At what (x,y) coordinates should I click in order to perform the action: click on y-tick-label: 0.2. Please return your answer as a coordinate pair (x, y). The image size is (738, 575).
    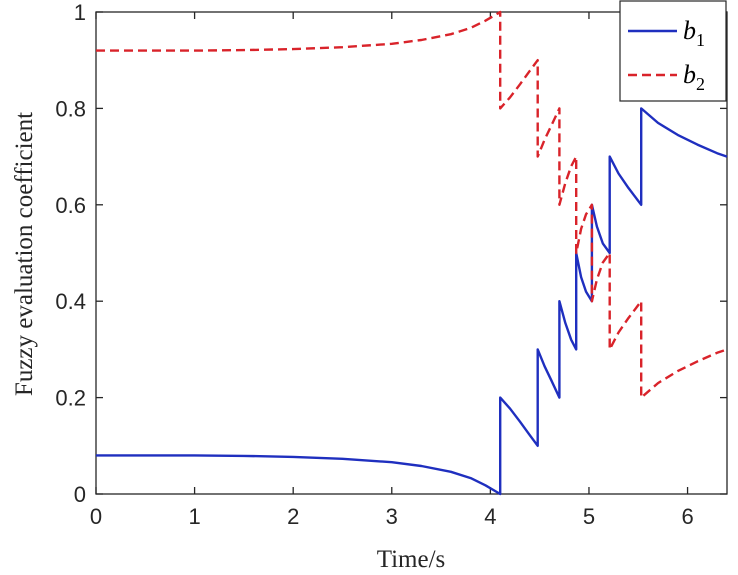
    Looking at the image, I should click on (70, 398).